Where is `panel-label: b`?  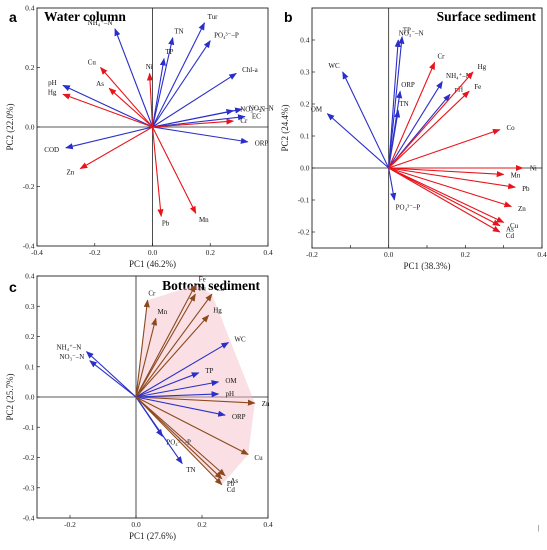
panel-label: b is located at coordinates (288, 17).